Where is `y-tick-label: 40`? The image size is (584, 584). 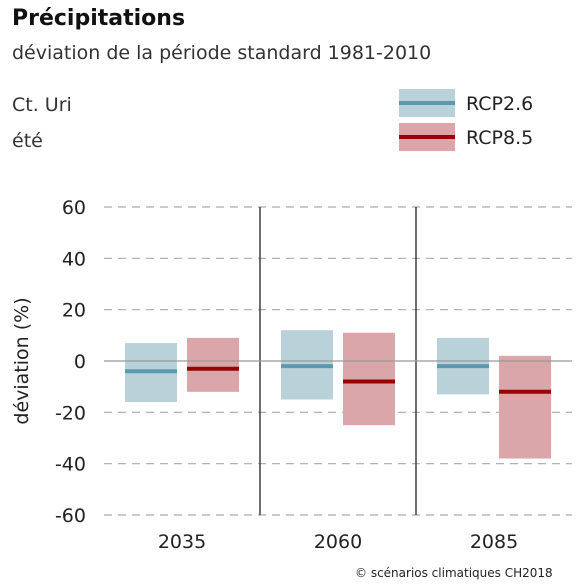 y-tick-label: 40 is located at coordinates (74, 259).